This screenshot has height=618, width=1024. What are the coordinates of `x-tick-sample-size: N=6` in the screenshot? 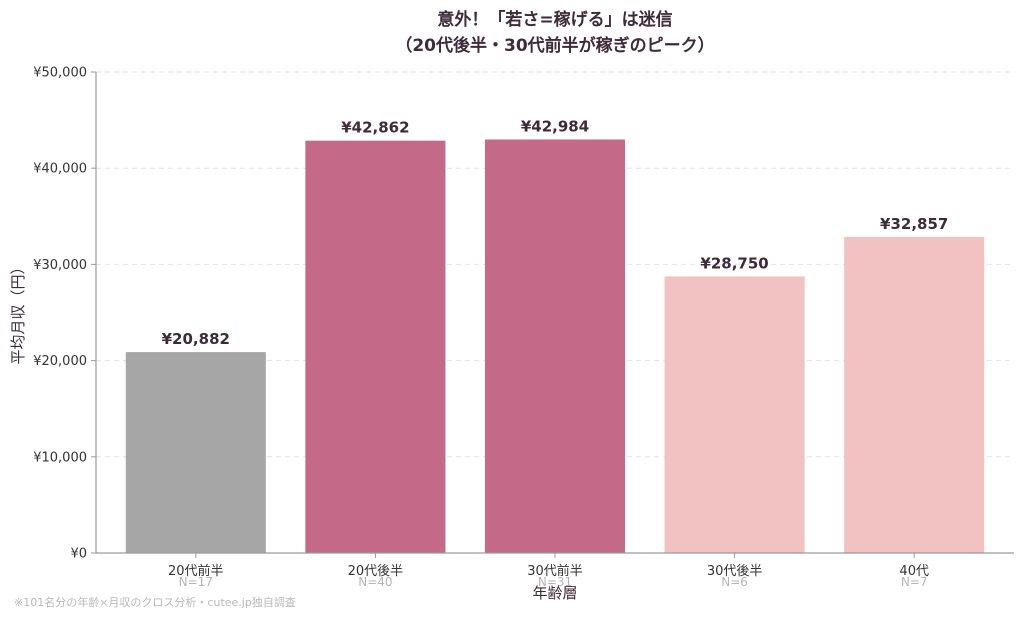 It's located at (734, 582).